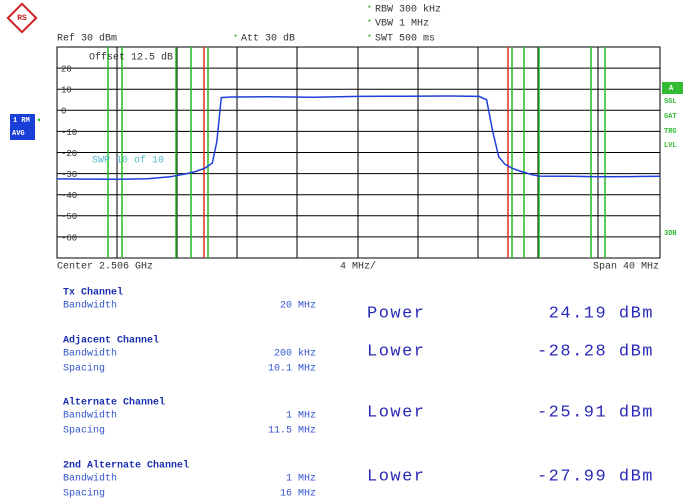 The height and width of the screenshot is (503, 683). Describe the element at coordinates (105, 267) in the screenshot. I see `center-freq: Center 2.506 GHz` at that location.